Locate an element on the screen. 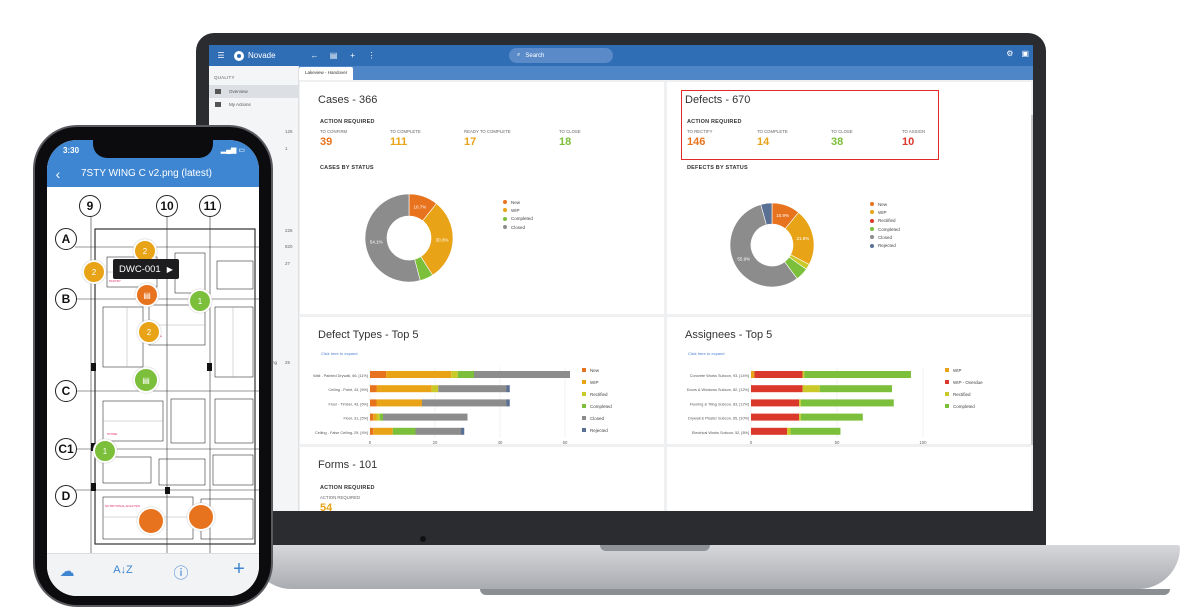 This screenshot has width=1200, height=610. defects-metric-to-complete: TO COMPLETE 14 is located at coordinates (772, 138).